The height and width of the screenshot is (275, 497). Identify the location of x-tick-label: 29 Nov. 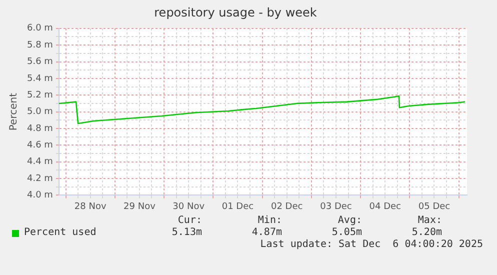
(140, 207).